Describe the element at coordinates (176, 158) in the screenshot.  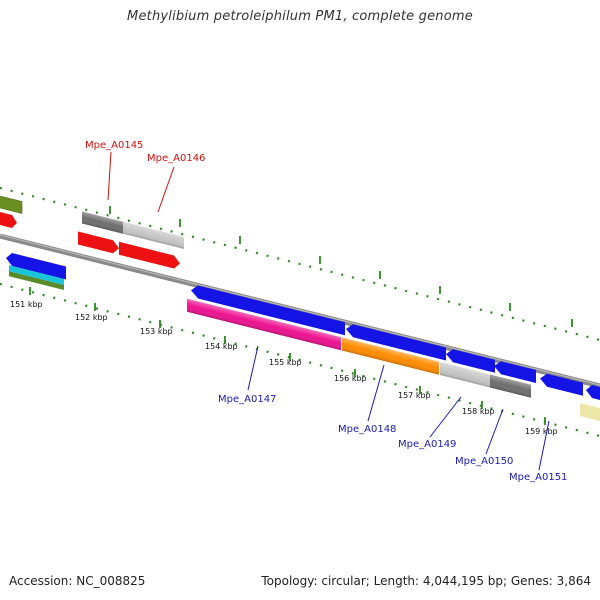
I see `gene-label-a0146: Mpe_A0146` at that location.